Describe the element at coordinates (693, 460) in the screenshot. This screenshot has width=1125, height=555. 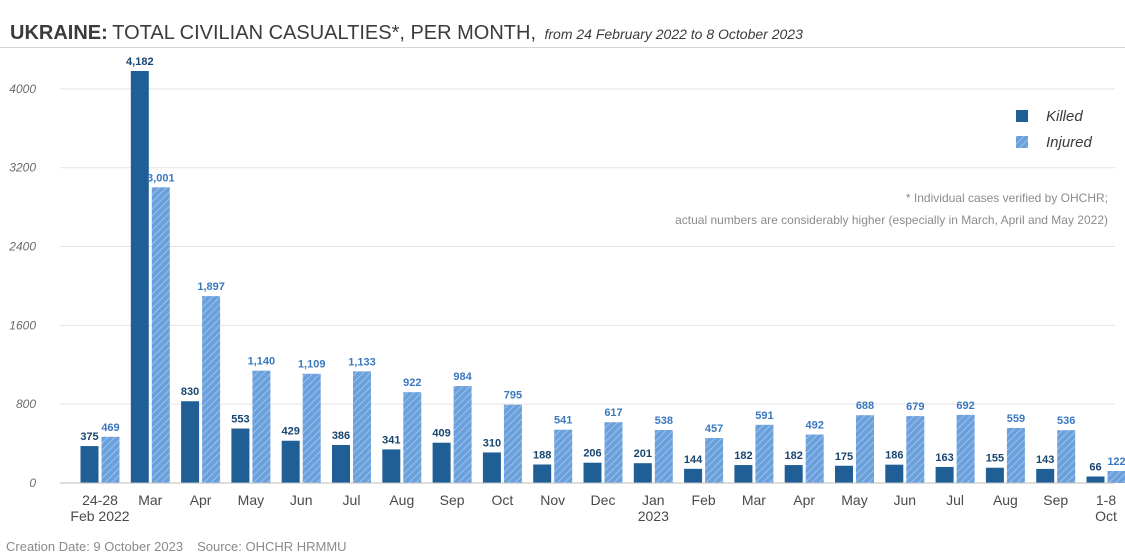
I see `killed-value-label: 144` at that location.